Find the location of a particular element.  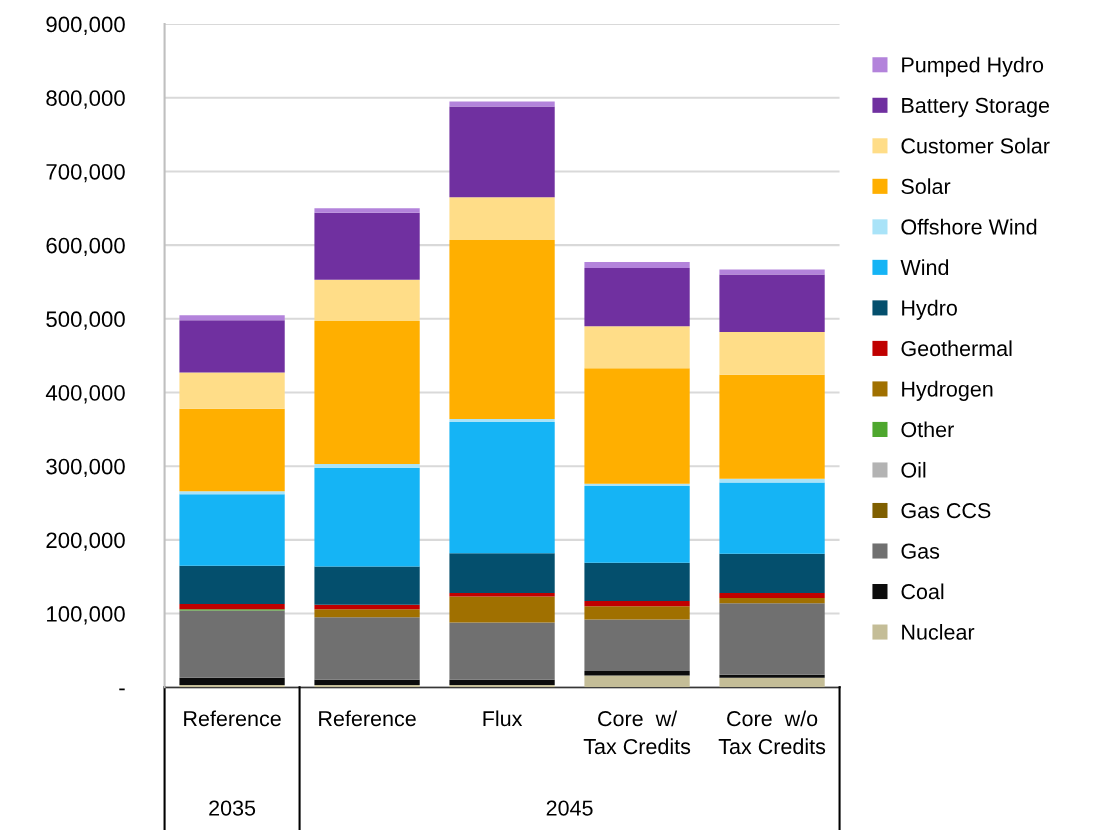

legend-label: Offshore Wind is located at coordinates (969, 226).